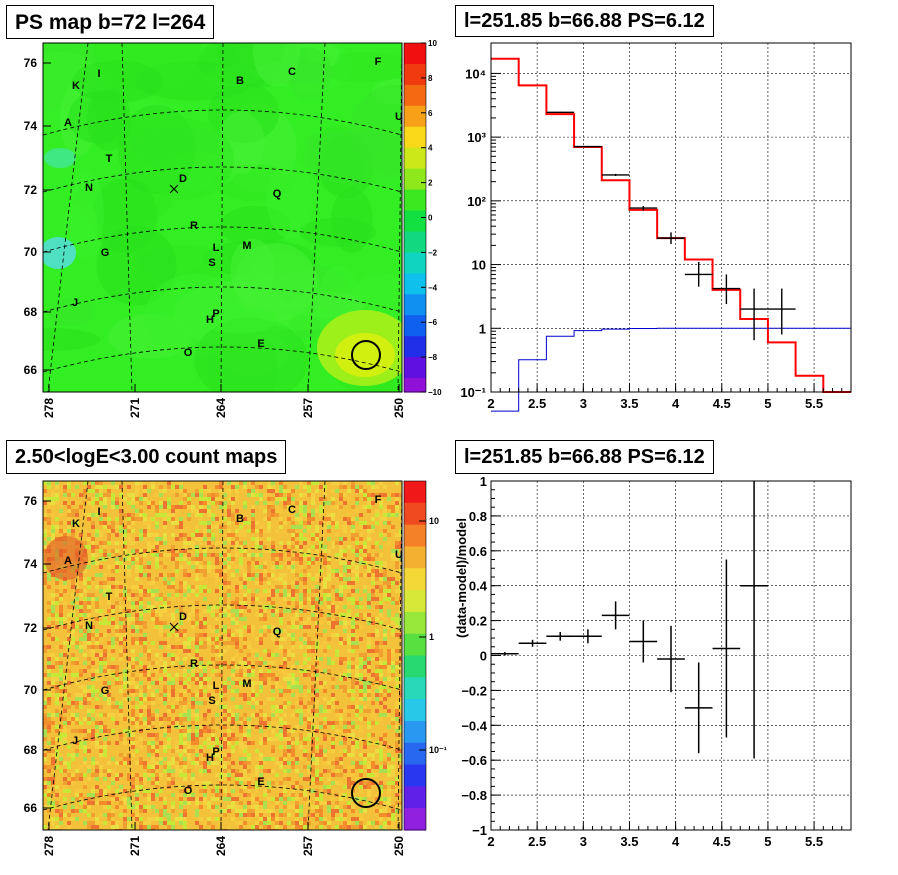 Image resolution: width=898 pixels, height=875 pixels. Describe the element at coordinates (292, 72) in the screenshot. I see `source-label-c: C` at that location.